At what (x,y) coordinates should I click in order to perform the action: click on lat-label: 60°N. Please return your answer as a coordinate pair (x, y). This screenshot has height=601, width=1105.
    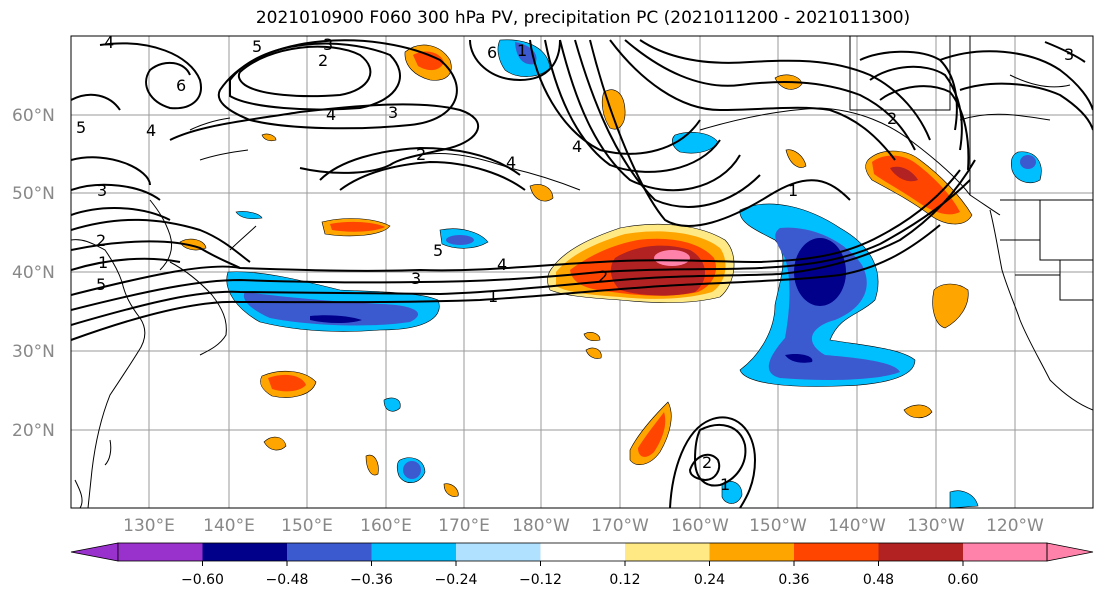
    Looking at the image, I should click on (33, 116).